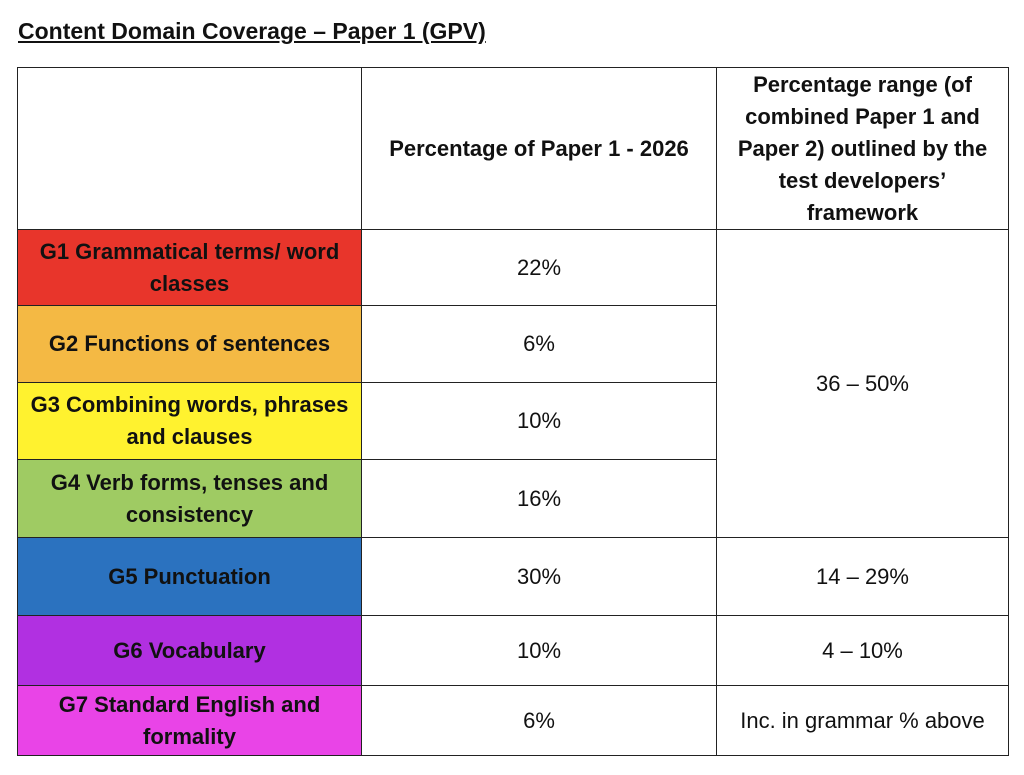 The image size is (1024, 775). I want to click on table-row: G6 Vocabulary 10% 4 – 10%, so click(513, 650).